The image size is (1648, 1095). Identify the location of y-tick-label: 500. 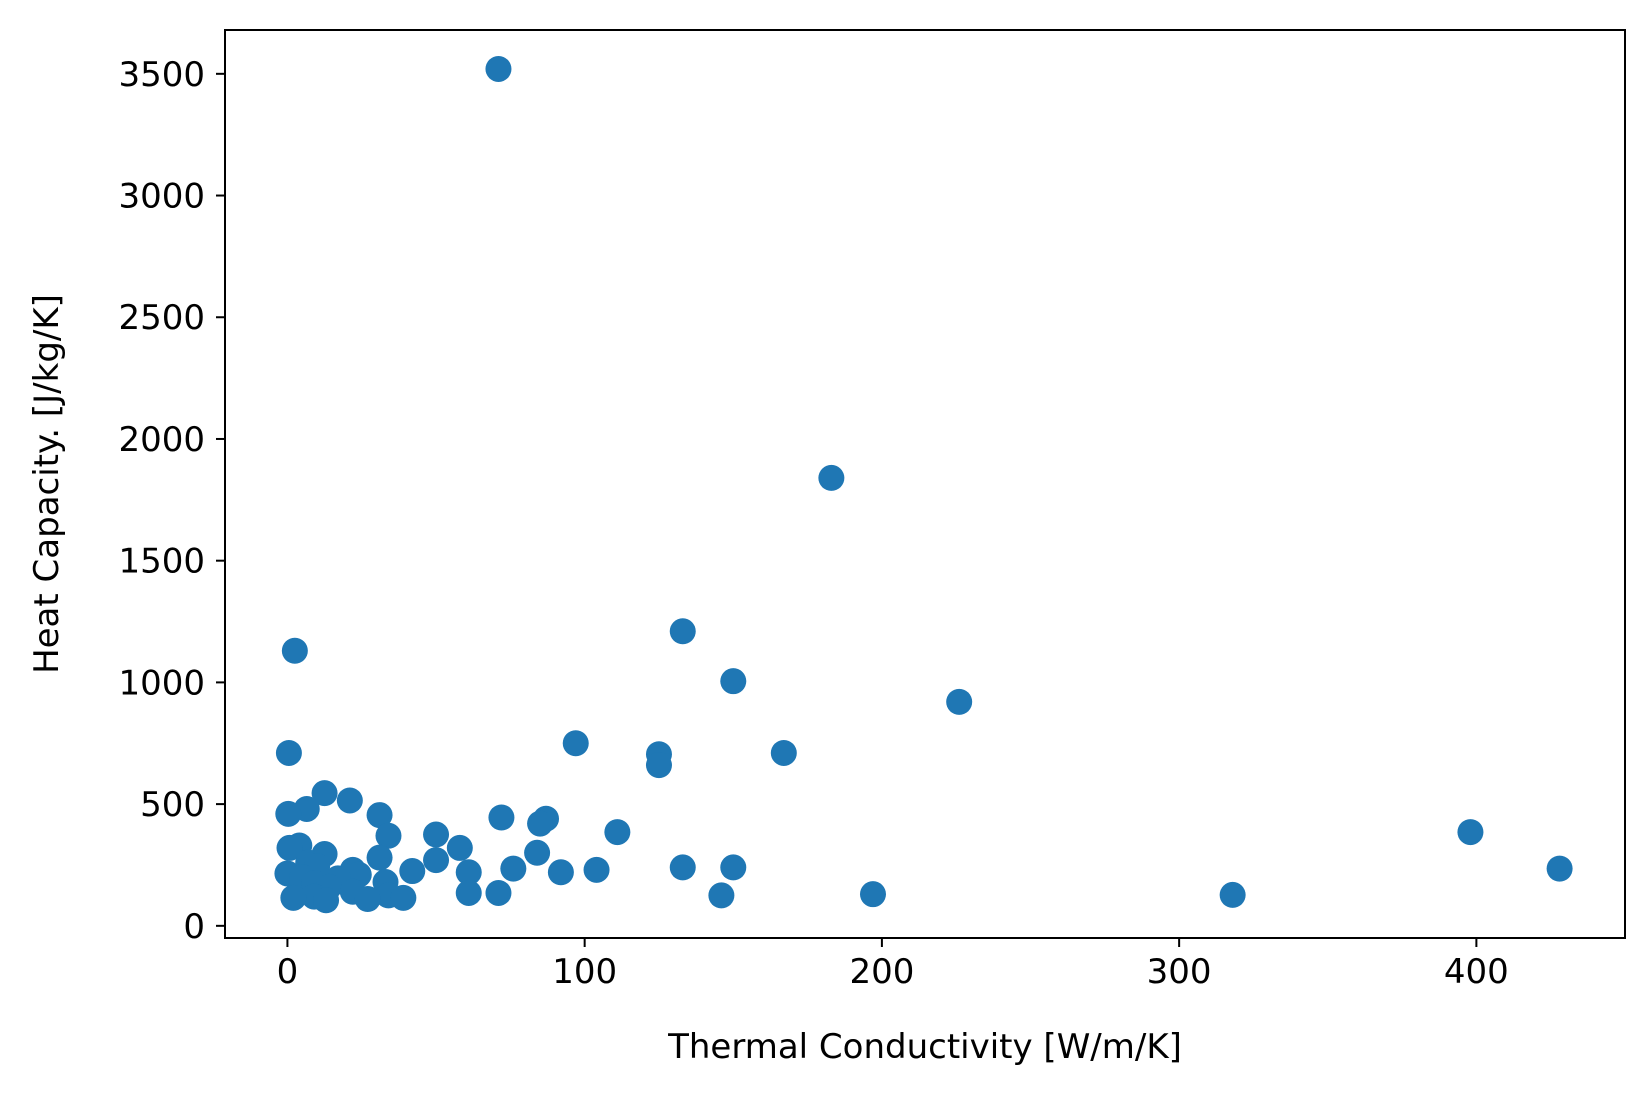
(172, 805).